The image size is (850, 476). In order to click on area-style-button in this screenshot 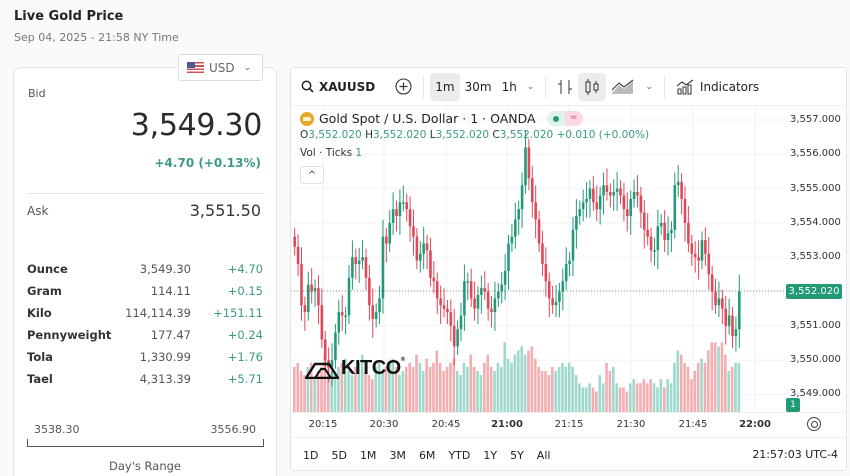, I will do `click(623, 87)`.